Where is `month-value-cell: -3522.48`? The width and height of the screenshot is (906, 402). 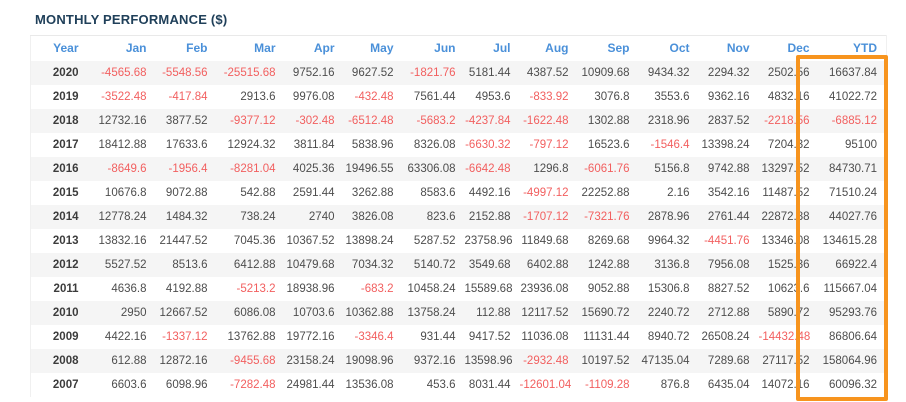
month-value-cell: -3522.48 is located at coordinates (124, 96).